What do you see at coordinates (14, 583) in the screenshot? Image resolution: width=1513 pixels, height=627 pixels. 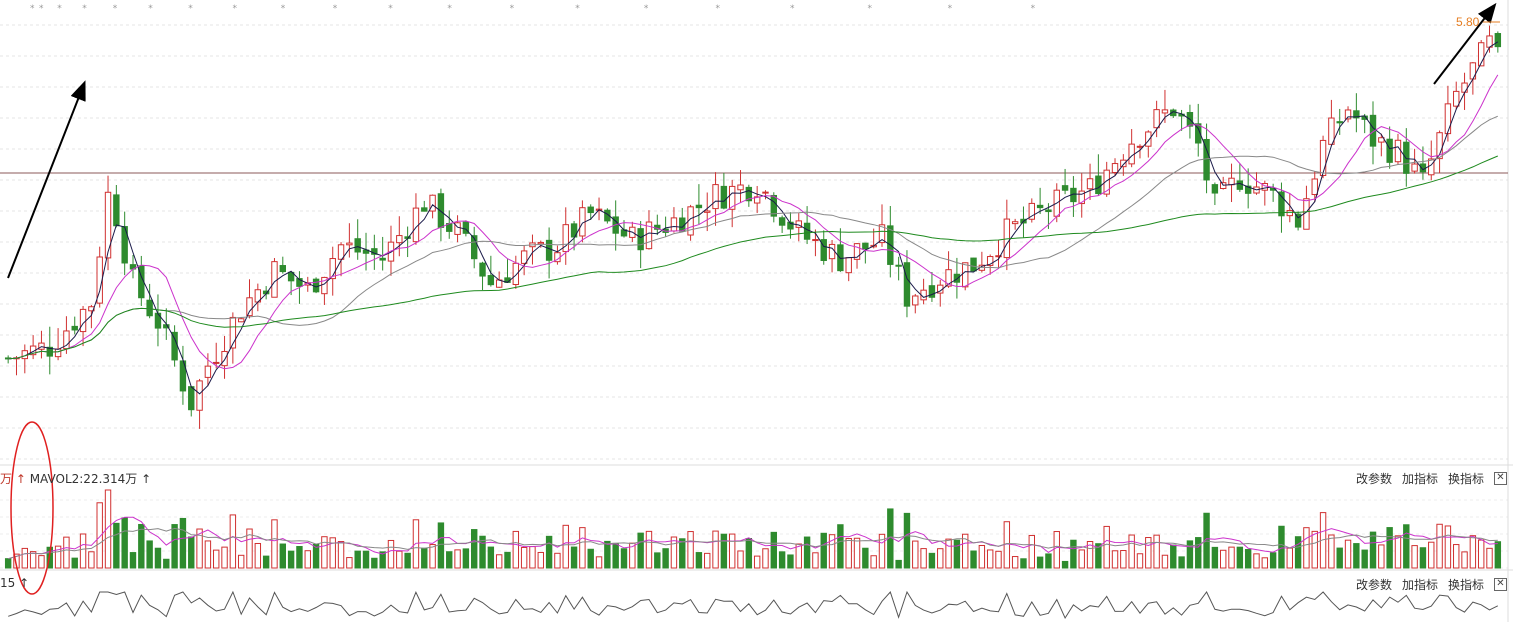 I see `indicator-label: 15 ↑` at bounding box center [14, 583].